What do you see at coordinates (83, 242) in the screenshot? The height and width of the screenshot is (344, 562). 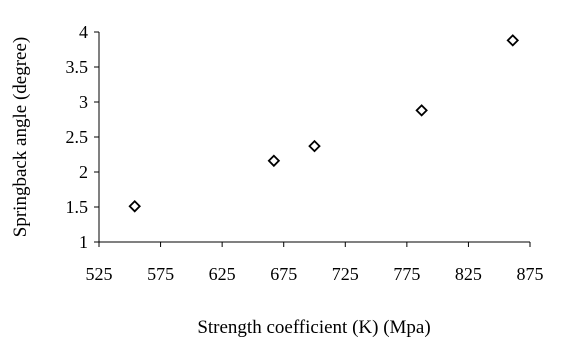 I see `y-tick-label: 1` at bounding box center [83, 242].